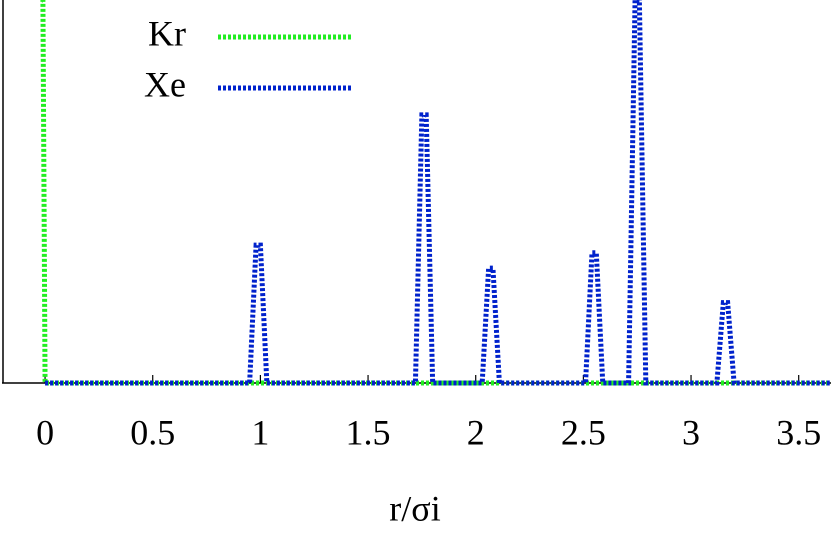 The width and height of the screenshot is (832, 540). I want to click on x-tick-label: 0, so click(45, 432).